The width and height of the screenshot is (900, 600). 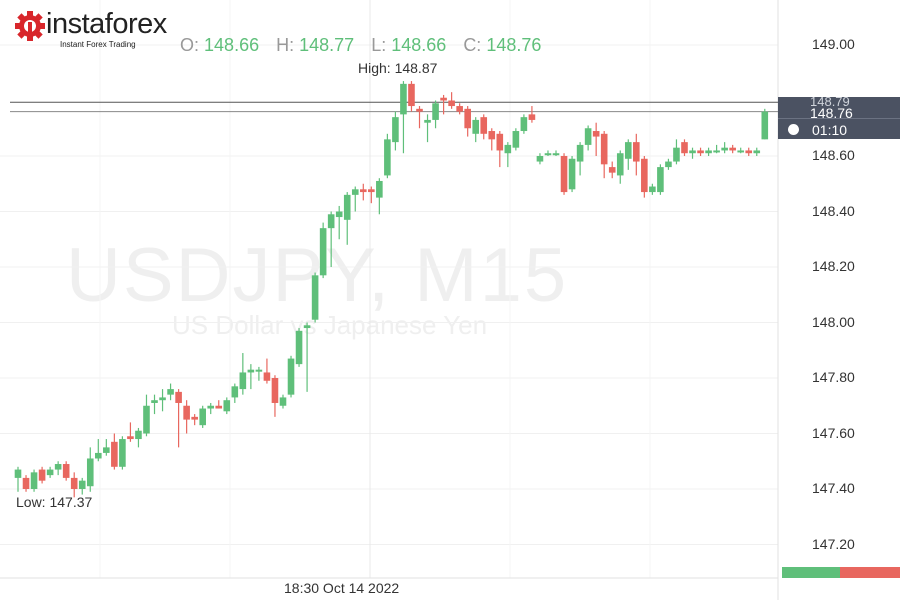 What do you see at coordinates (190, 45) in the screenshot?
I see `open-label: O:` at bounding box center [190, 45].